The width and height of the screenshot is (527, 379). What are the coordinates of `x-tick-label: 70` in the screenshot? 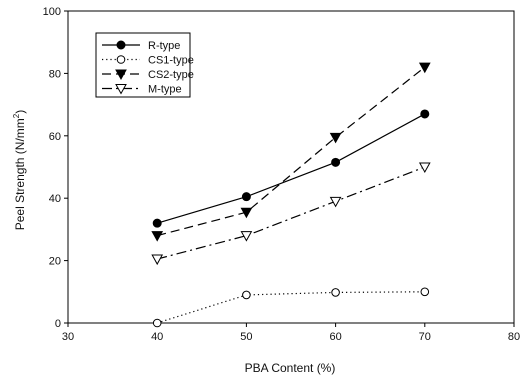 It's located at (425, 337).